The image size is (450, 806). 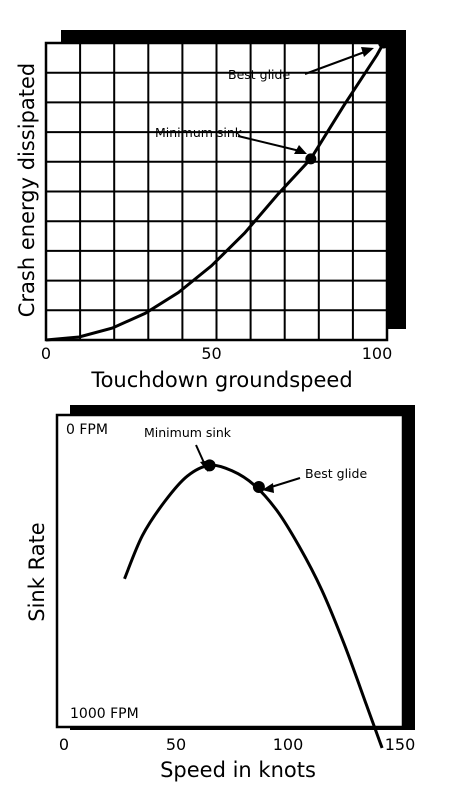 I want to click on sink-best-glide-annotation: Best glide, so click(x=336, y=473).